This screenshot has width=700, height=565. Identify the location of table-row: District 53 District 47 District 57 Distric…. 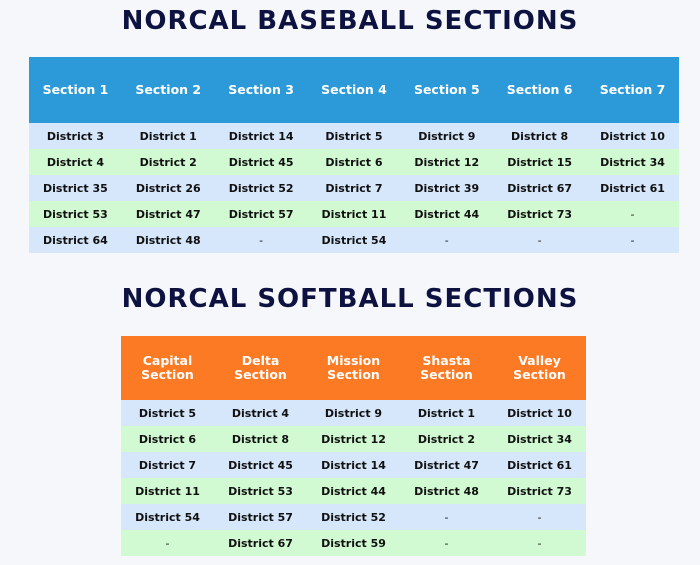
(354, 214).